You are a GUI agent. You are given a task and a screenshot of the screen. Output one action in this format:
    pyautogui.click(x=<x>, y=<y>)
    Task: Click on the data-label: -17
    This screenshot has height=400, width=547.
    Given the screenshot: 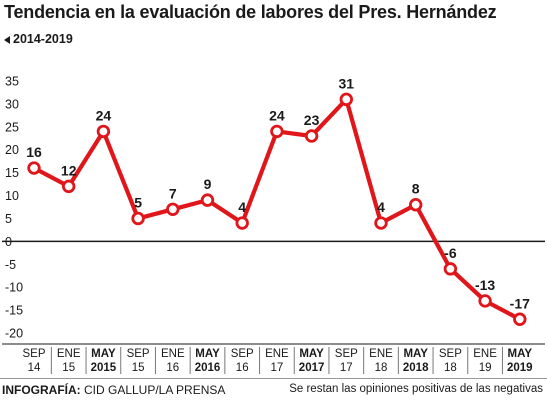 What is the action you would take?
    pyautogui.click(x=520, y=303)
    